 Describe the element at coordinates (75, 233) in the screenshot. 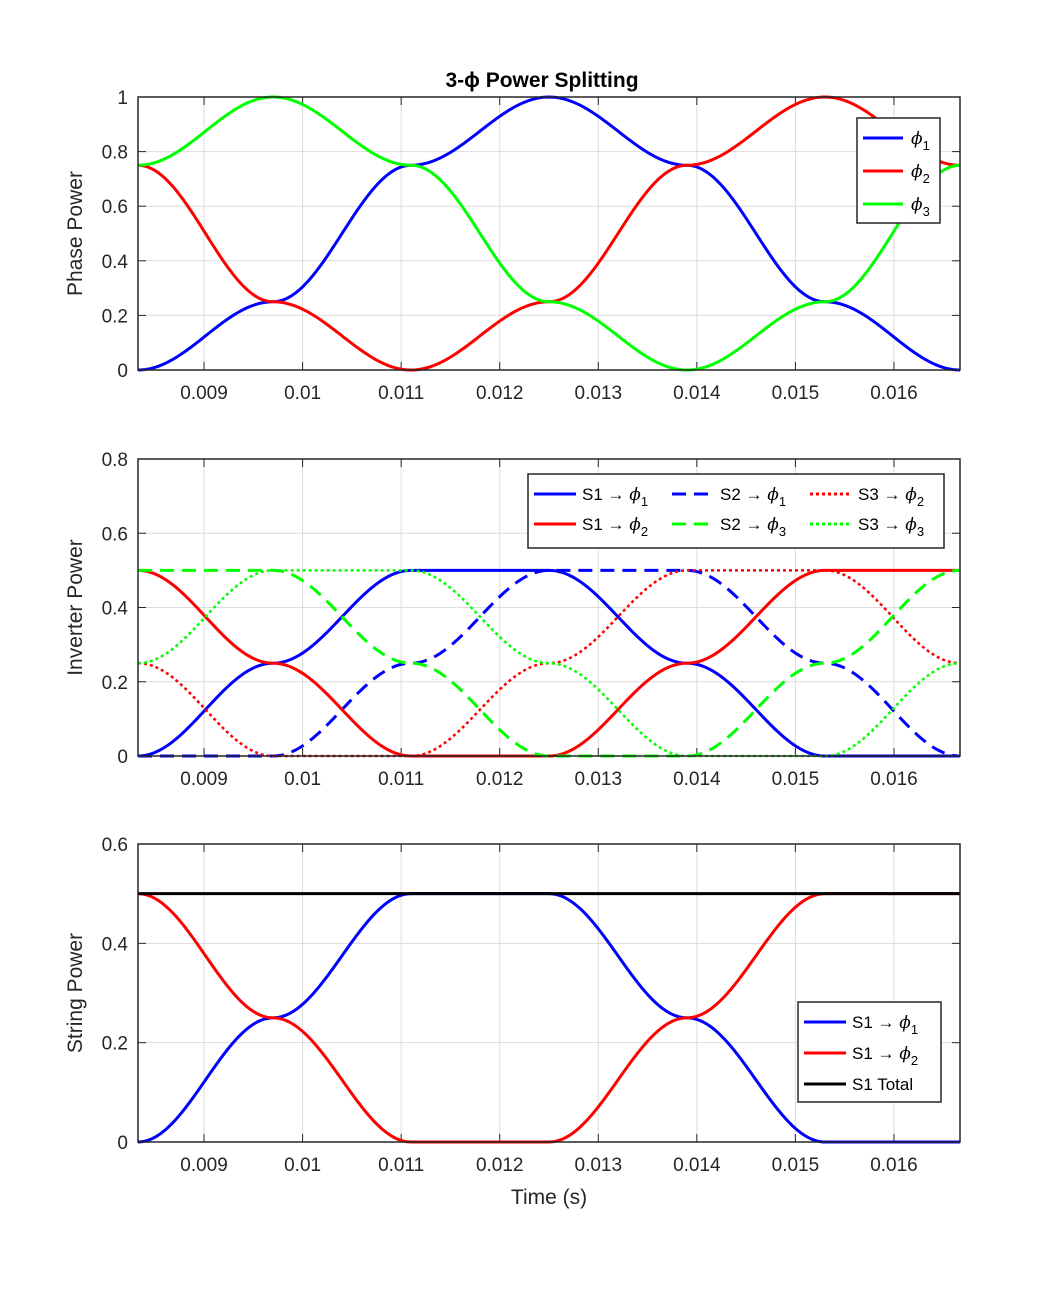

I see `y-axis-label: Phase Power` at that location.